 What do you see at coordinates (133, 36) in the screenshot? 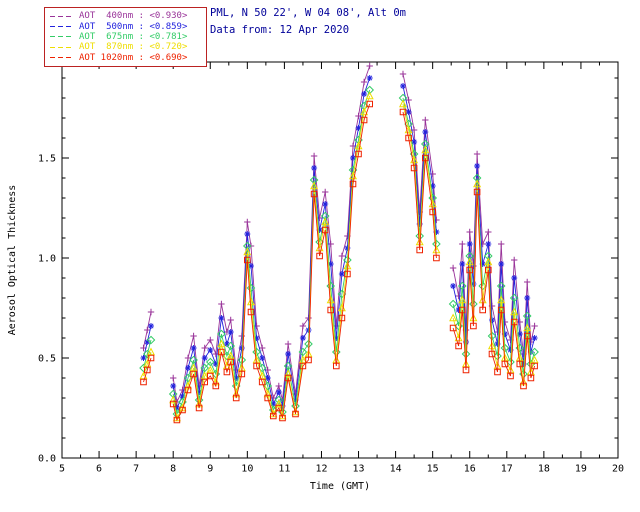
I see `legend-label-675nm: AOT 675nm : <0.781>` at bounding box center [133, 36].